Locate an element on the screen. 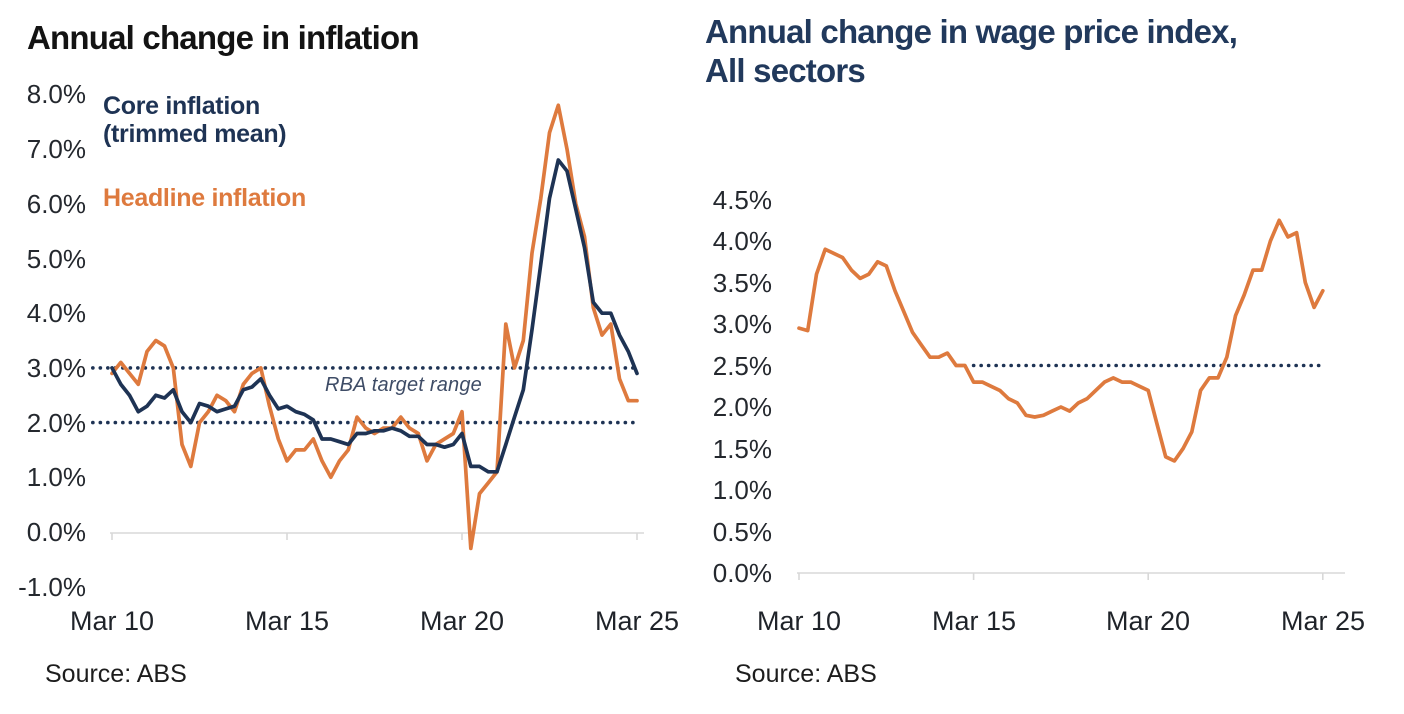  wpi-x-tick-label: Mar 20 is located at coordinates (1148, 621).